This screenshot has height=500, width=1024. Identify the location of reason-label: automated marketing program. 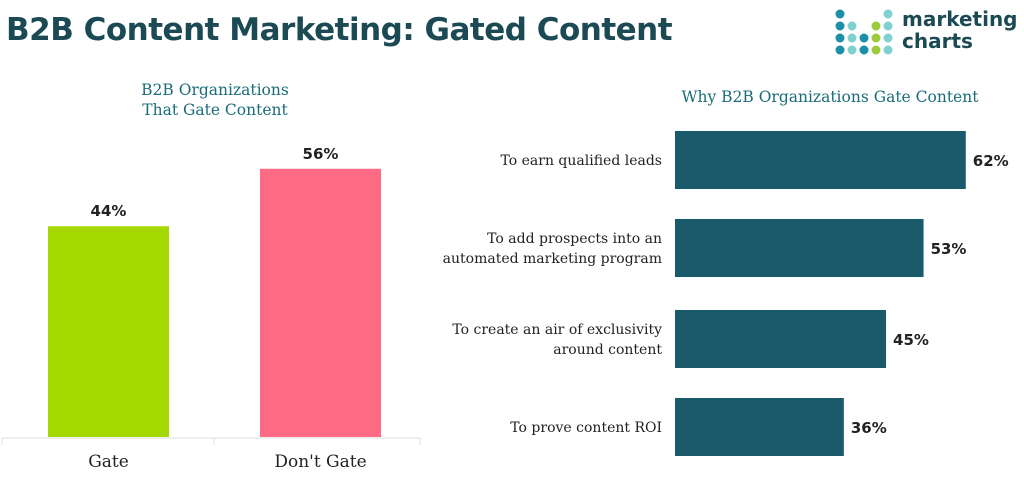
(552, 259).